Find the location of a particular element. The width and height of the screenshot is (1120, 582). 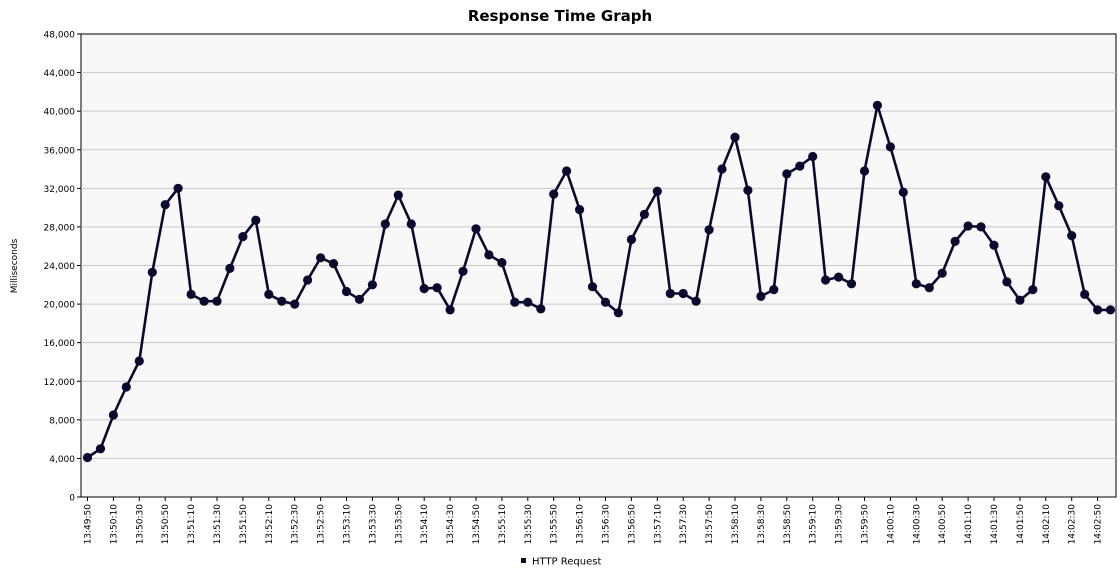

x-tick-label: 13:52:50 is located at coordinates (322, 524).